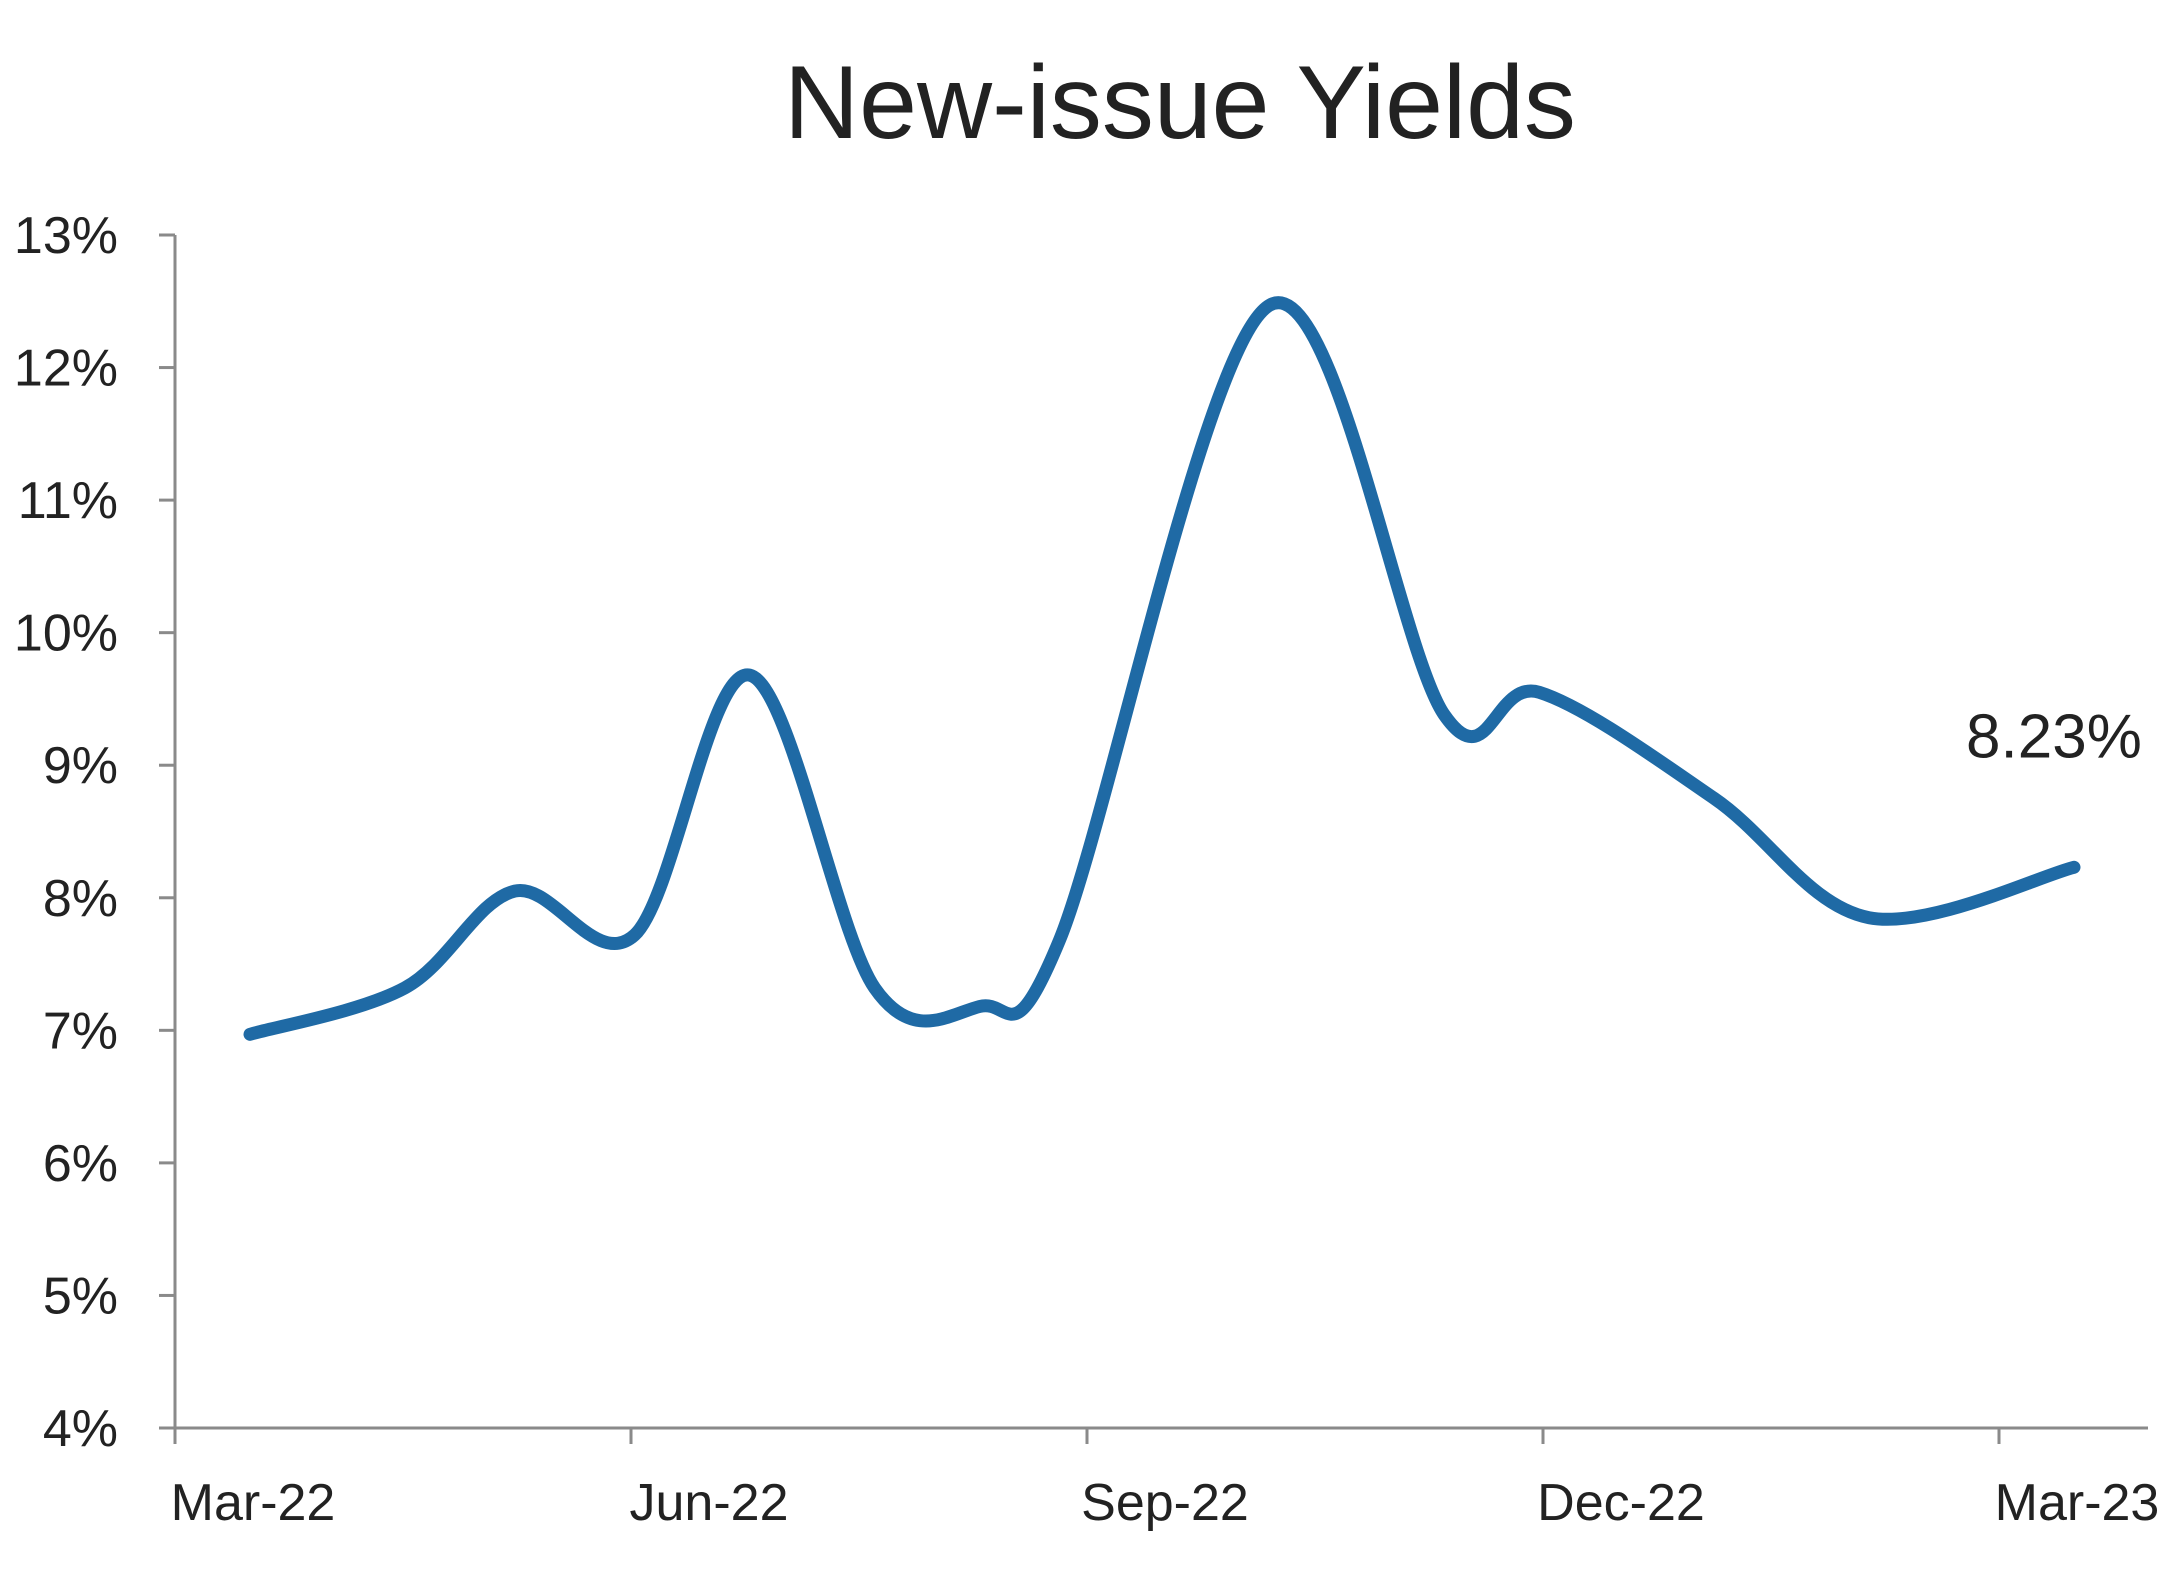 This screenshot has height=1572, width=2177. What do you see at coordinates (2077, 1503) in the screenshot?
I see `x-tick-label: Mar-23` at bounding box center [2077, 1503].